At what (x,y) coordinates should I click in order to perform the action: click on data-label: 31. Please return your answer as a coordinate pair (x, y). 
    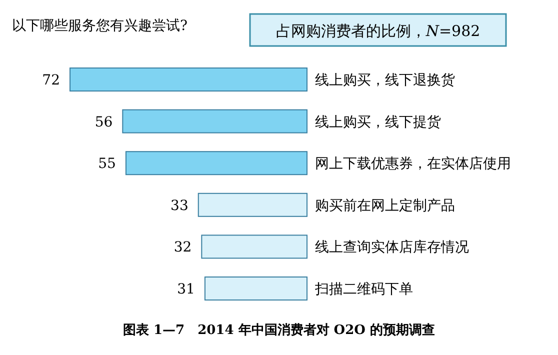
    Looking at the image, I should click on (186, 290).